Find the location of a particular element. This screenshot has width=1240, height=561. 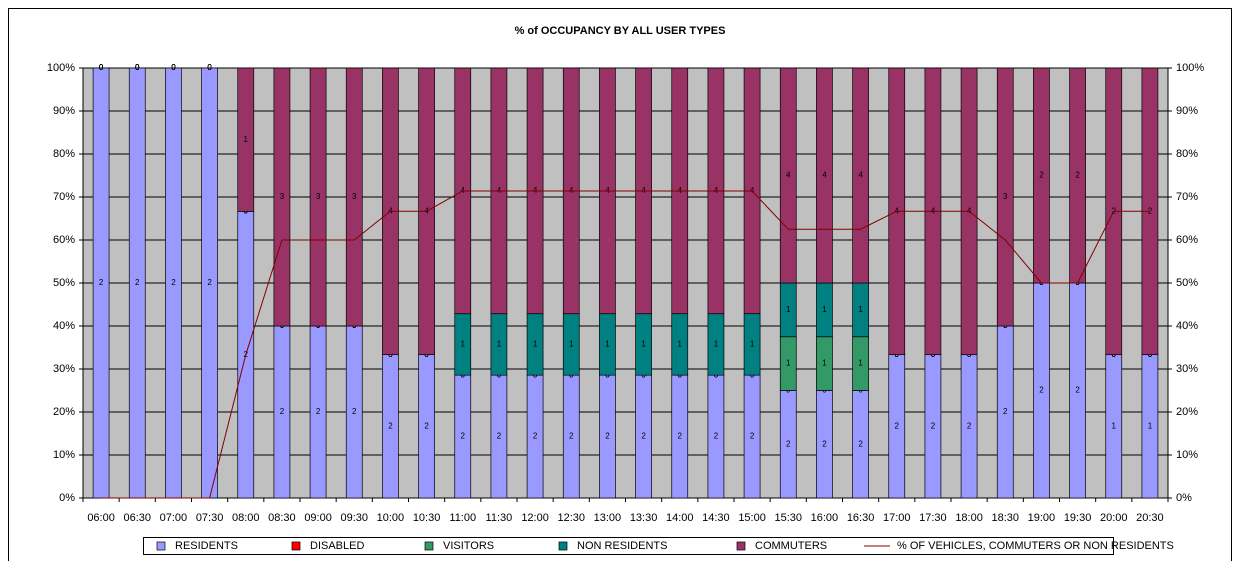

x-tick-label: 17:00 is located at coordinates (897, 518).